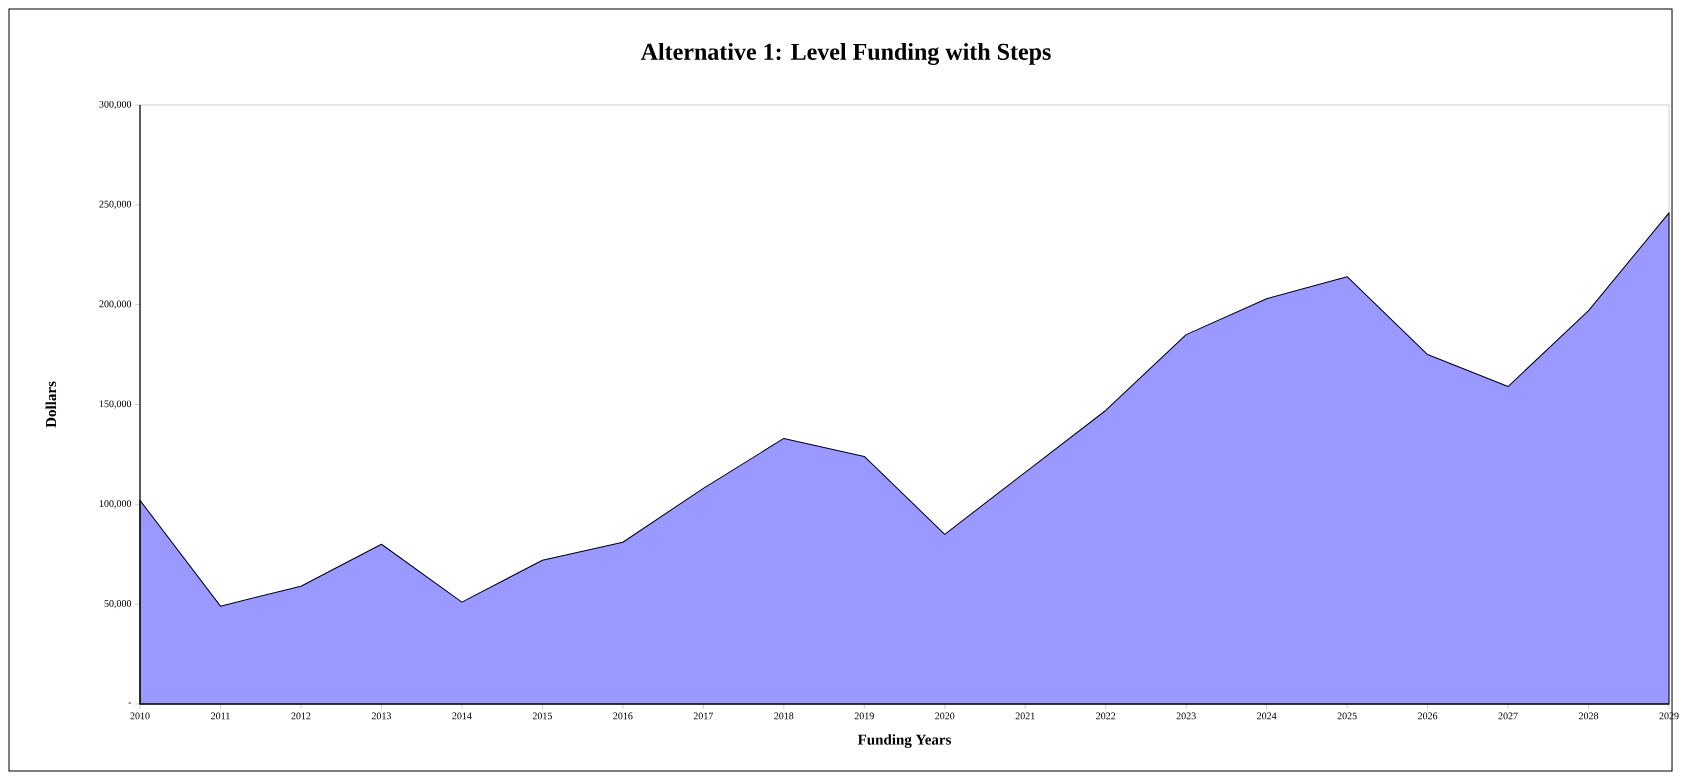  I want to click on y-tick-label: 200,000, so click(115, 304).